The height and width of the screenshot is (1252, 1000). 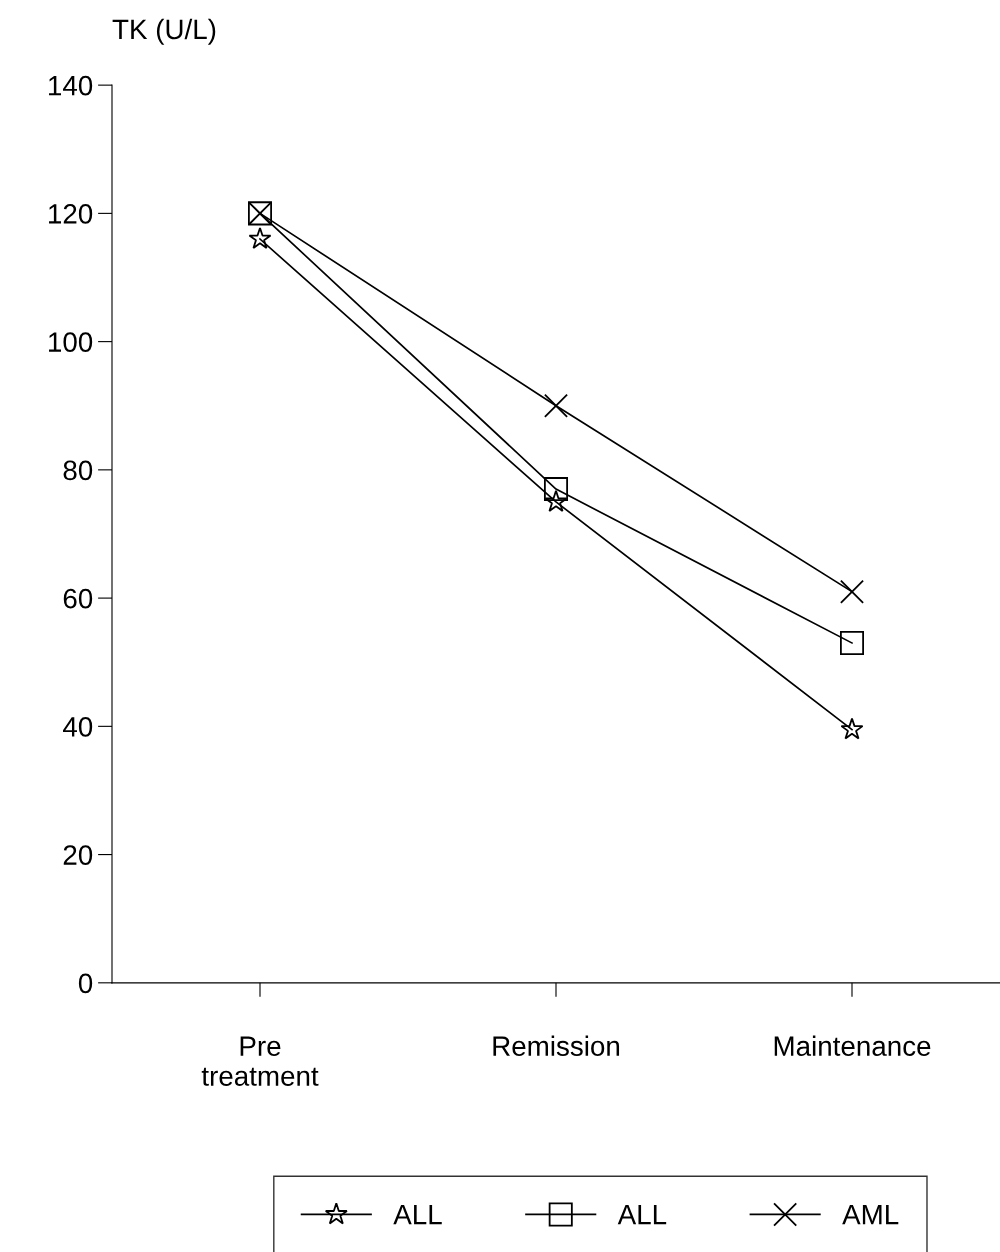 I want to click on y-tick-label: 40, so click(x=77, y=727).